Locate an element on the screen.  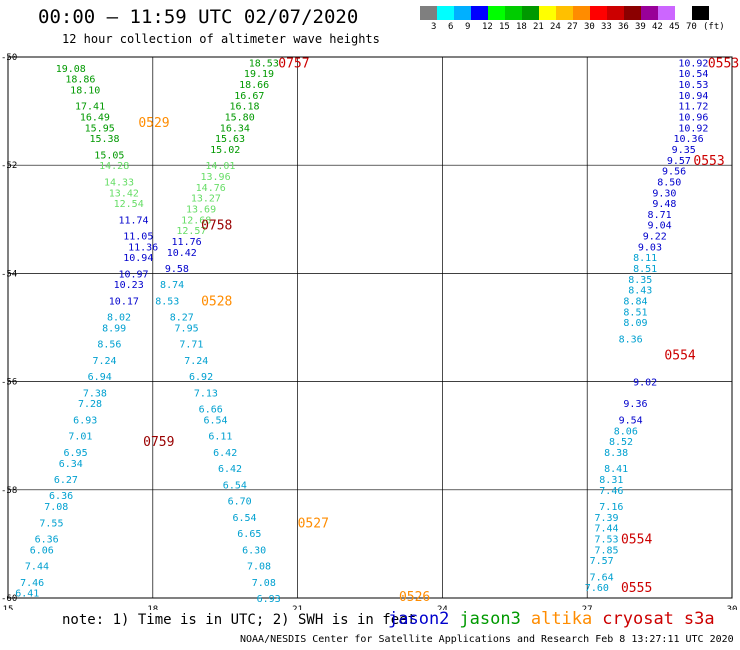
pass-time-label: 0555 is located at coordinates (636, 588).